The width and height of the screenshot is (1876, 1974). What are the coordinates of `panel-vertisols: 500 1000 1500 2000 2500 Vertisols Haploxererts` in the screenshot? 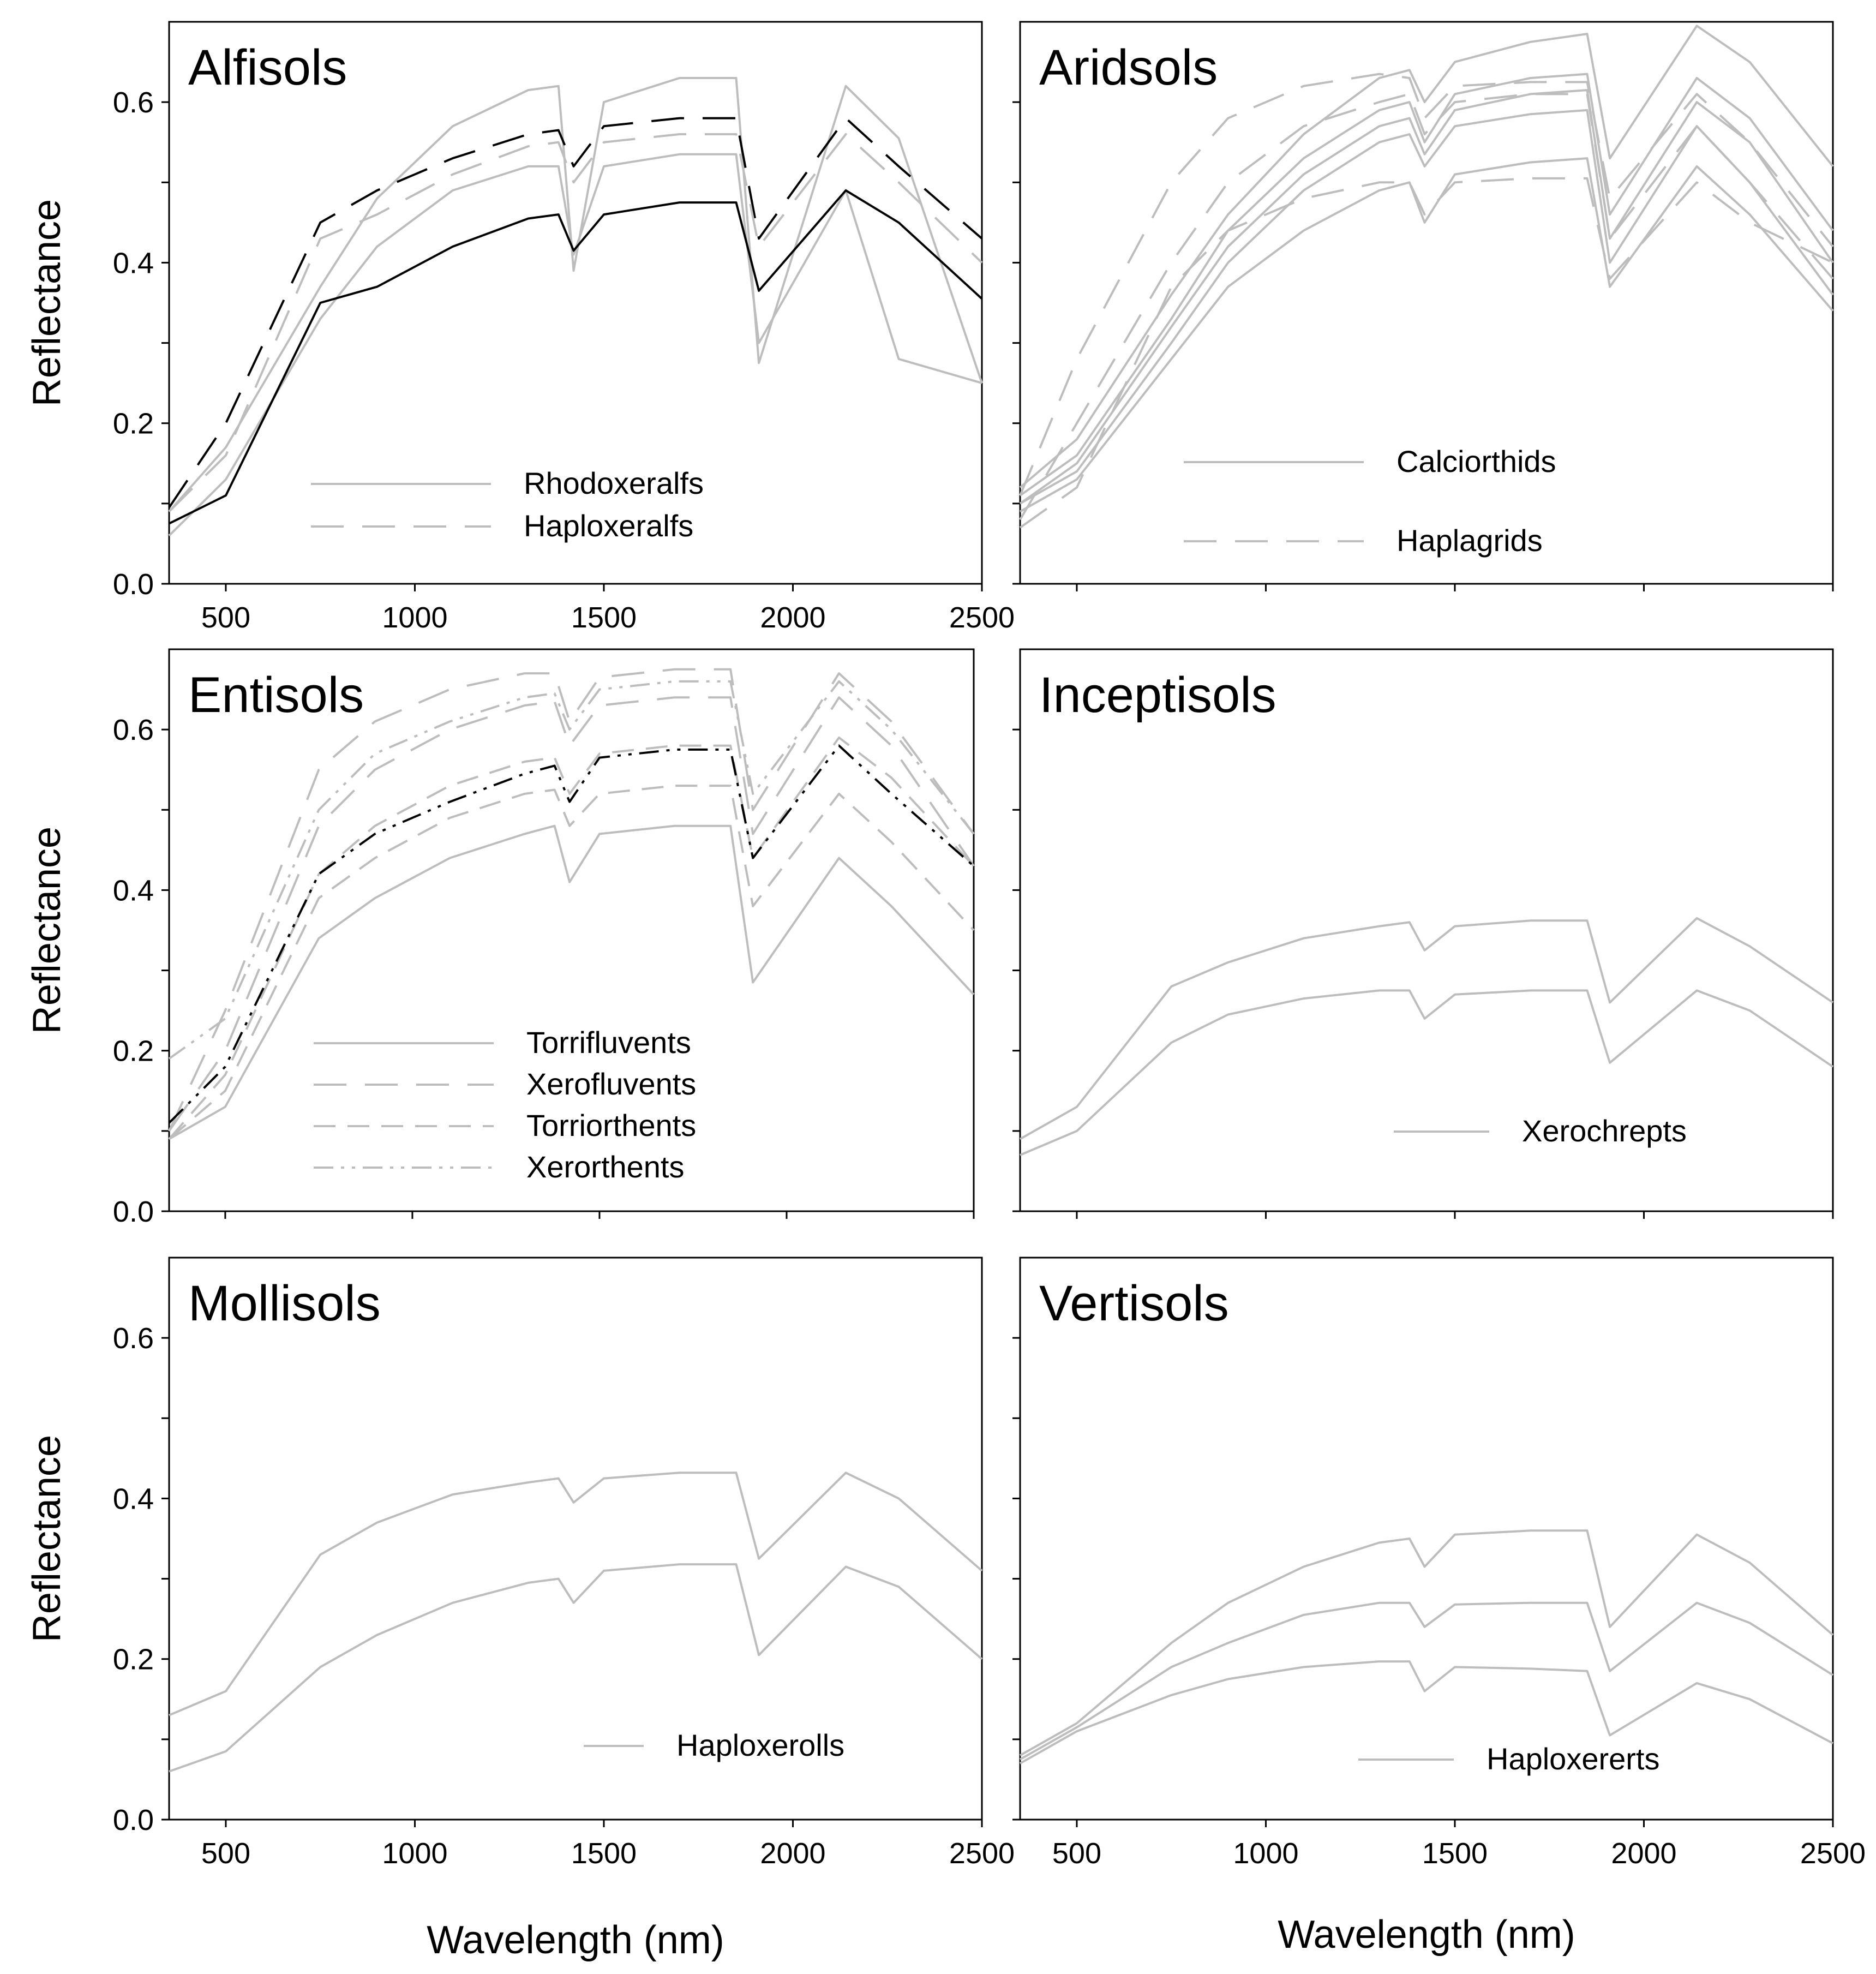 It's located at (1439, 1563).